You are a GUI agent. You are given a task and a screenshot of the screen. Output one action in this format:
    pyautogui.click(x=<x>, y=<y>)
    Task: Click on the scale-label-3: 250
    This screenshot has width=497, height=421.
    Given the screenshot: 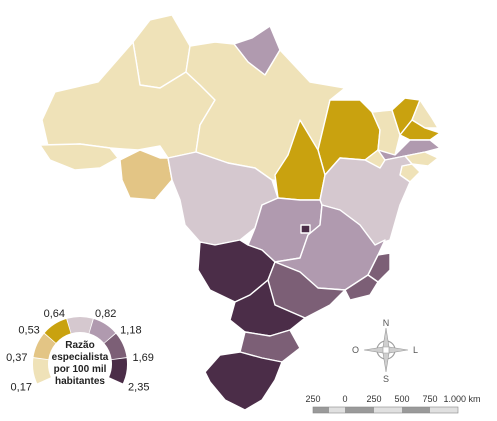 What is the action you would take?
    pyautogui.click(x=373, y=399)
    